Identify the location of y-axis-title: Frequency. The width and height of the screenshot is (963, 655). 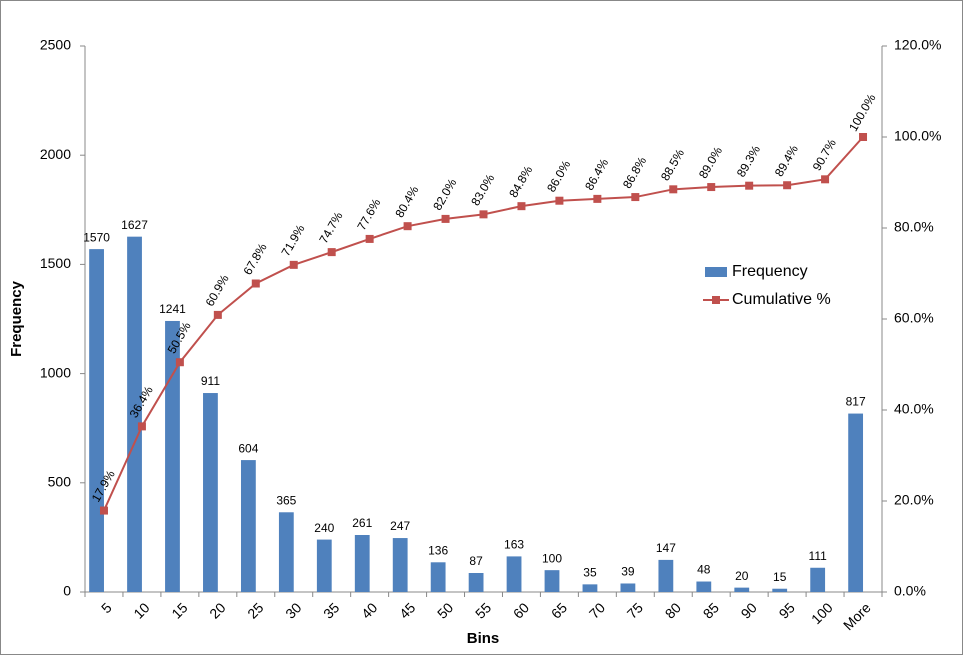
(16, 318).